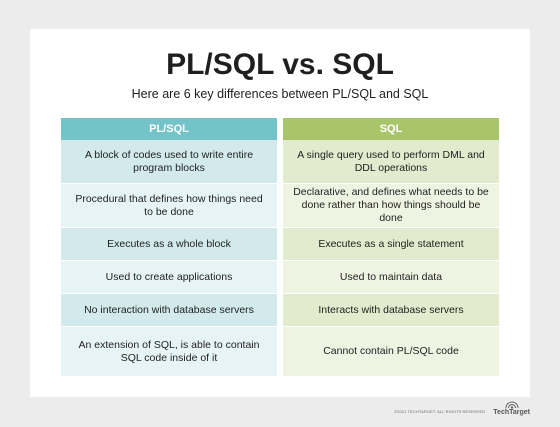 Image resolution: width=560 pixels, height=427 pixels. What do you see at coordinates (512, 405) in the screenshot?
I see `techtarget-logo-icon` at bounding box center [512, 405].